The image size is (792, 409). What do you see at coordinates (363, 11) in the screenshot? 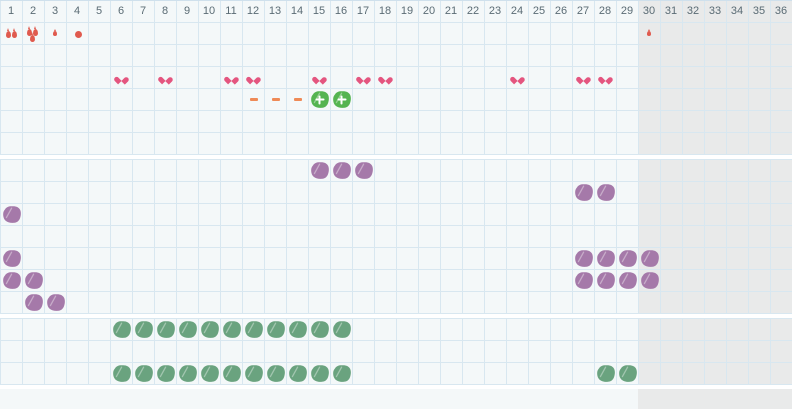
I see `day-header-cell: 17` at bounding box center [363, 11].